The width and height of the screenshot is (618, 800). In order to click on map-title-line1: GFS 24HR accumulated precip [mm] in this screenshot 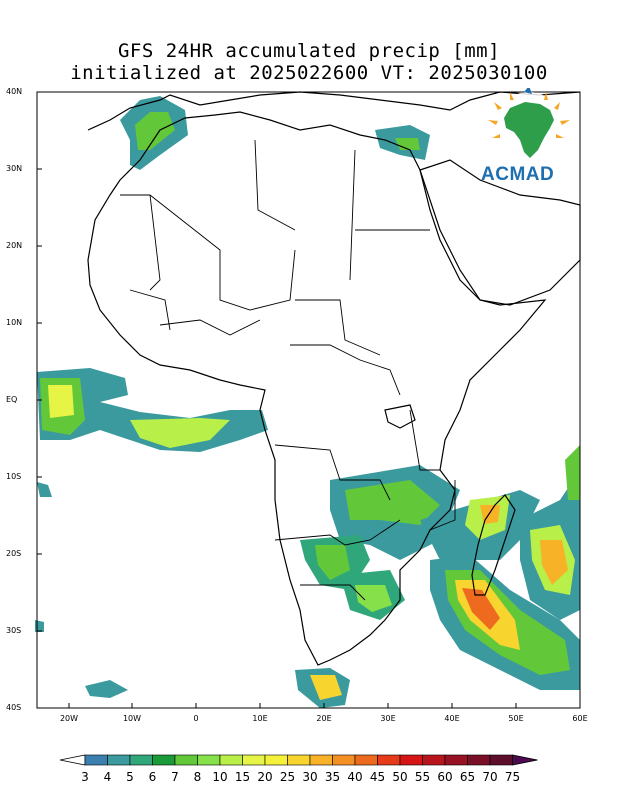, I will do `click(309, 51)`.